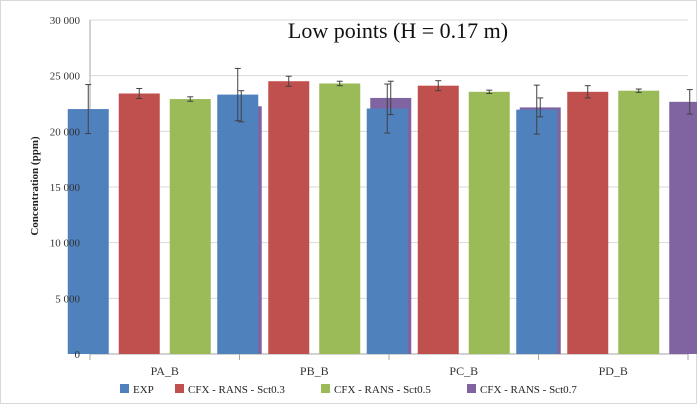  What do you see at coordinates (389, 101) in the screenshot?
I see `error-bars` at bounding box center [389, 101].